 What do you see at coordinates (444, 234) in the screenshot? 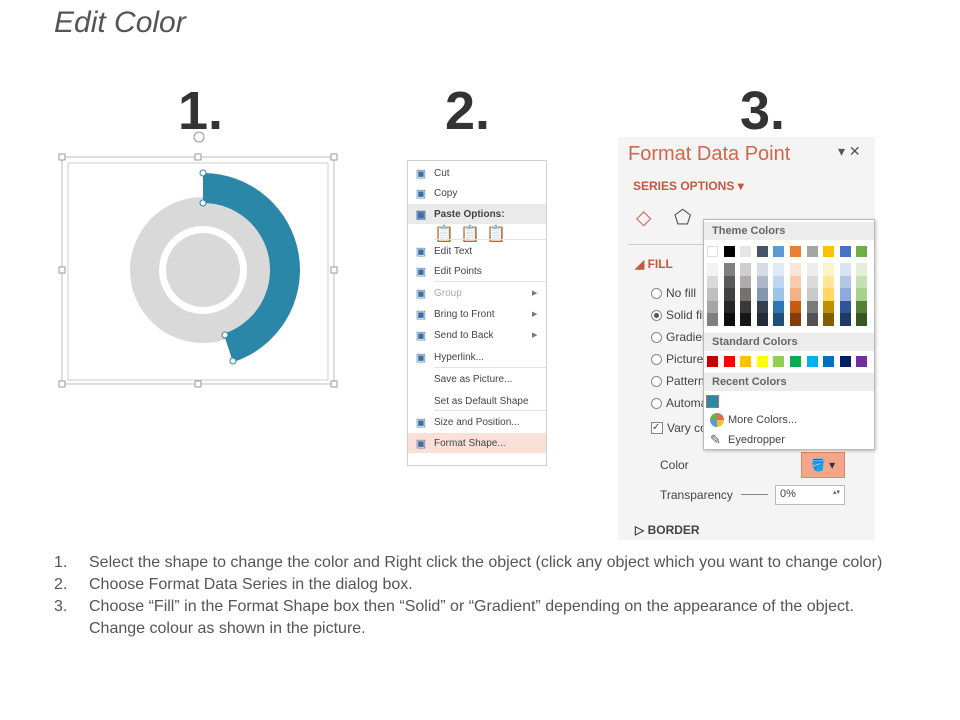
I see `paste-keep-source-icon: 📋` at bounding box center [444, 234].